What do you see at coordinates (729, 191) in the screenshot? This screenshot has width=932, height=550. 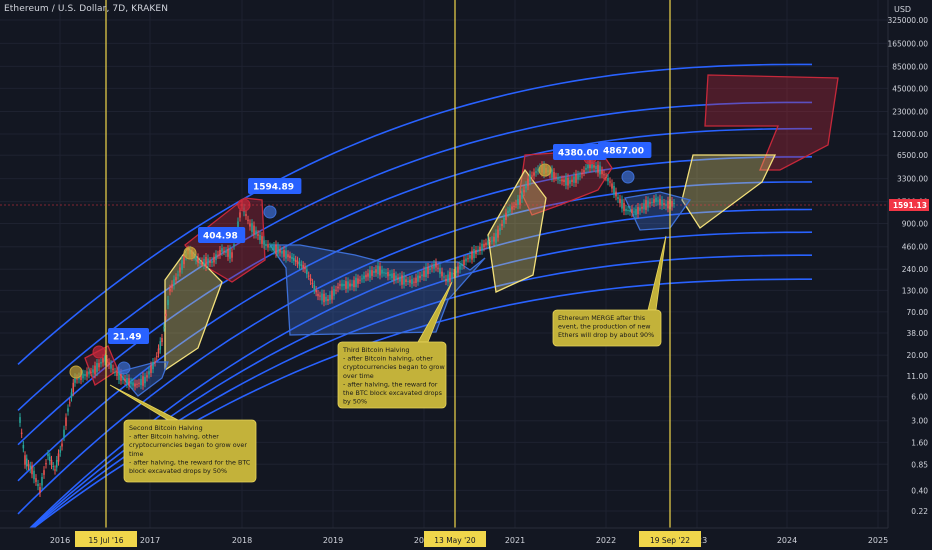 I see `yellow-zone` at bounding box center [729, 191].